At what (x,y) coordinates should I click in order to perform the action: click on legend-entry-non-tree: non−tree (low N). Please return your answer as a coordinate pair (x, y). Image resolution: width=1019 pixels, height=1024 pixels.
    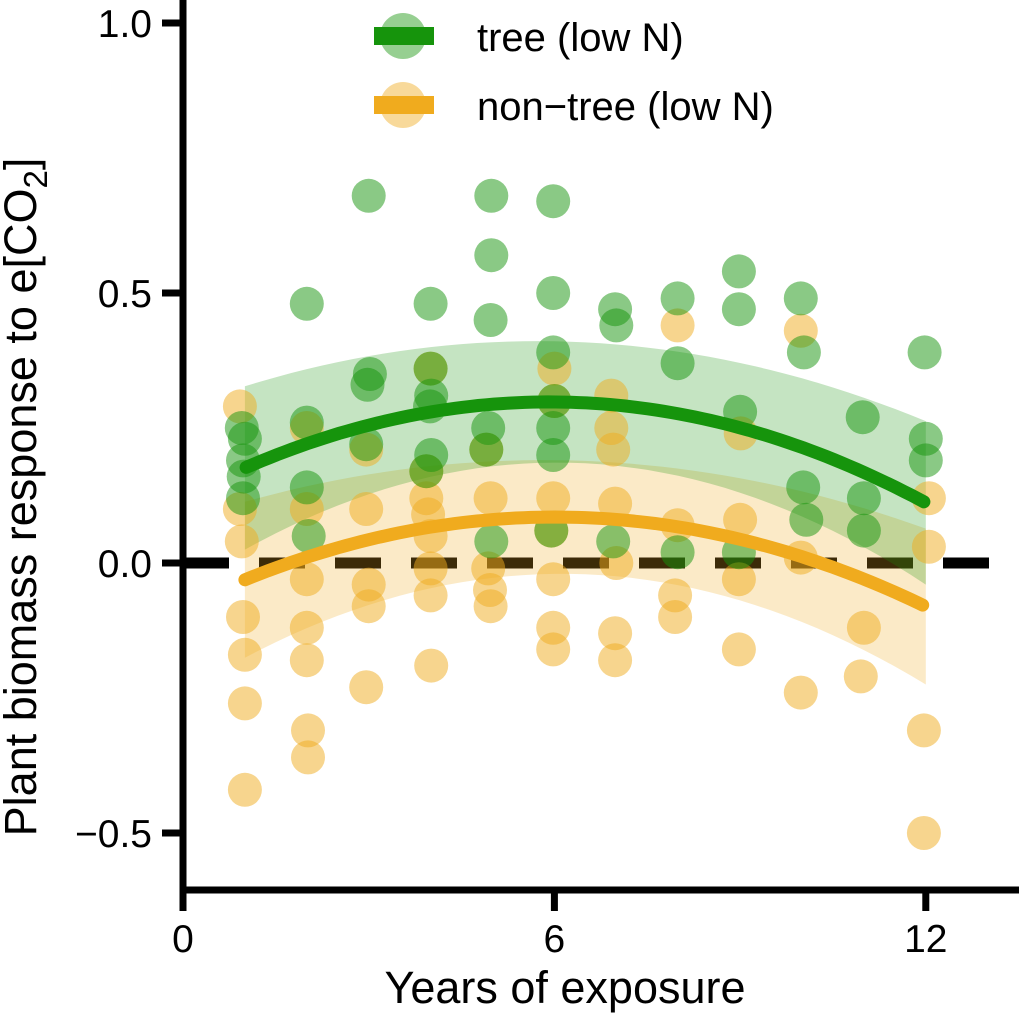
    Looking at the image, I should click on (574, 105).